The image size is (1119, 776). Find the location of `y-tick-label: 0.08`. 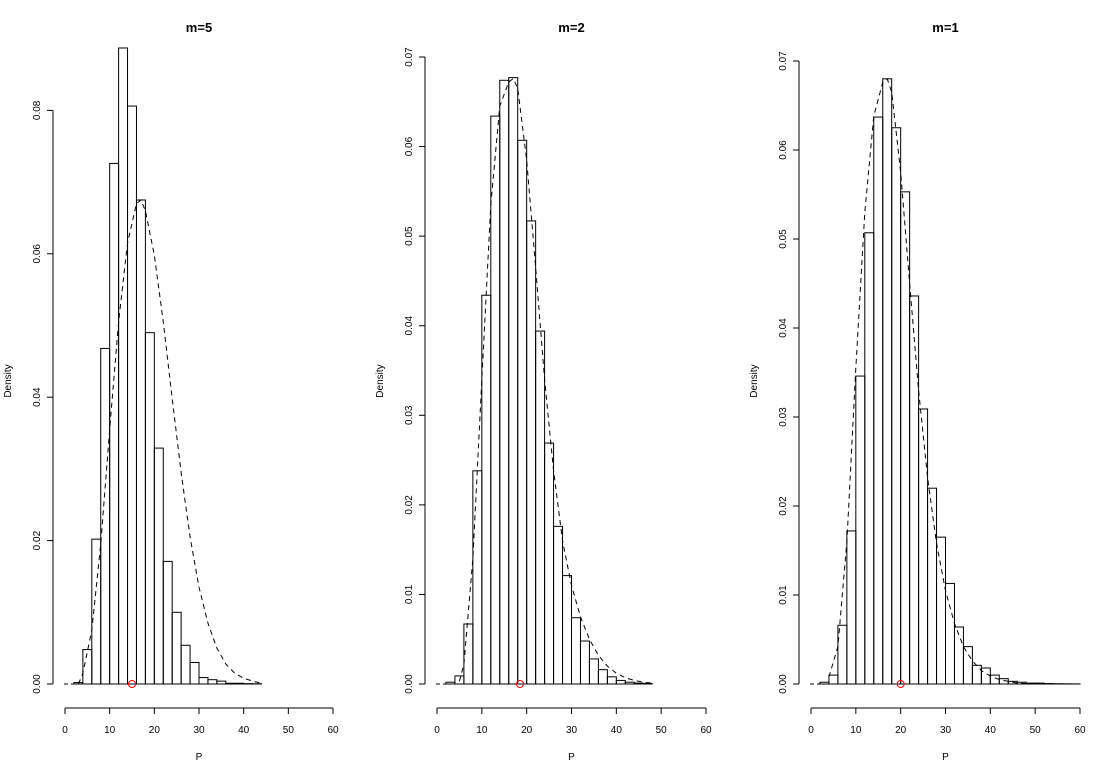

y-tick-label: 0.08 is located at coordinates (37, 110).